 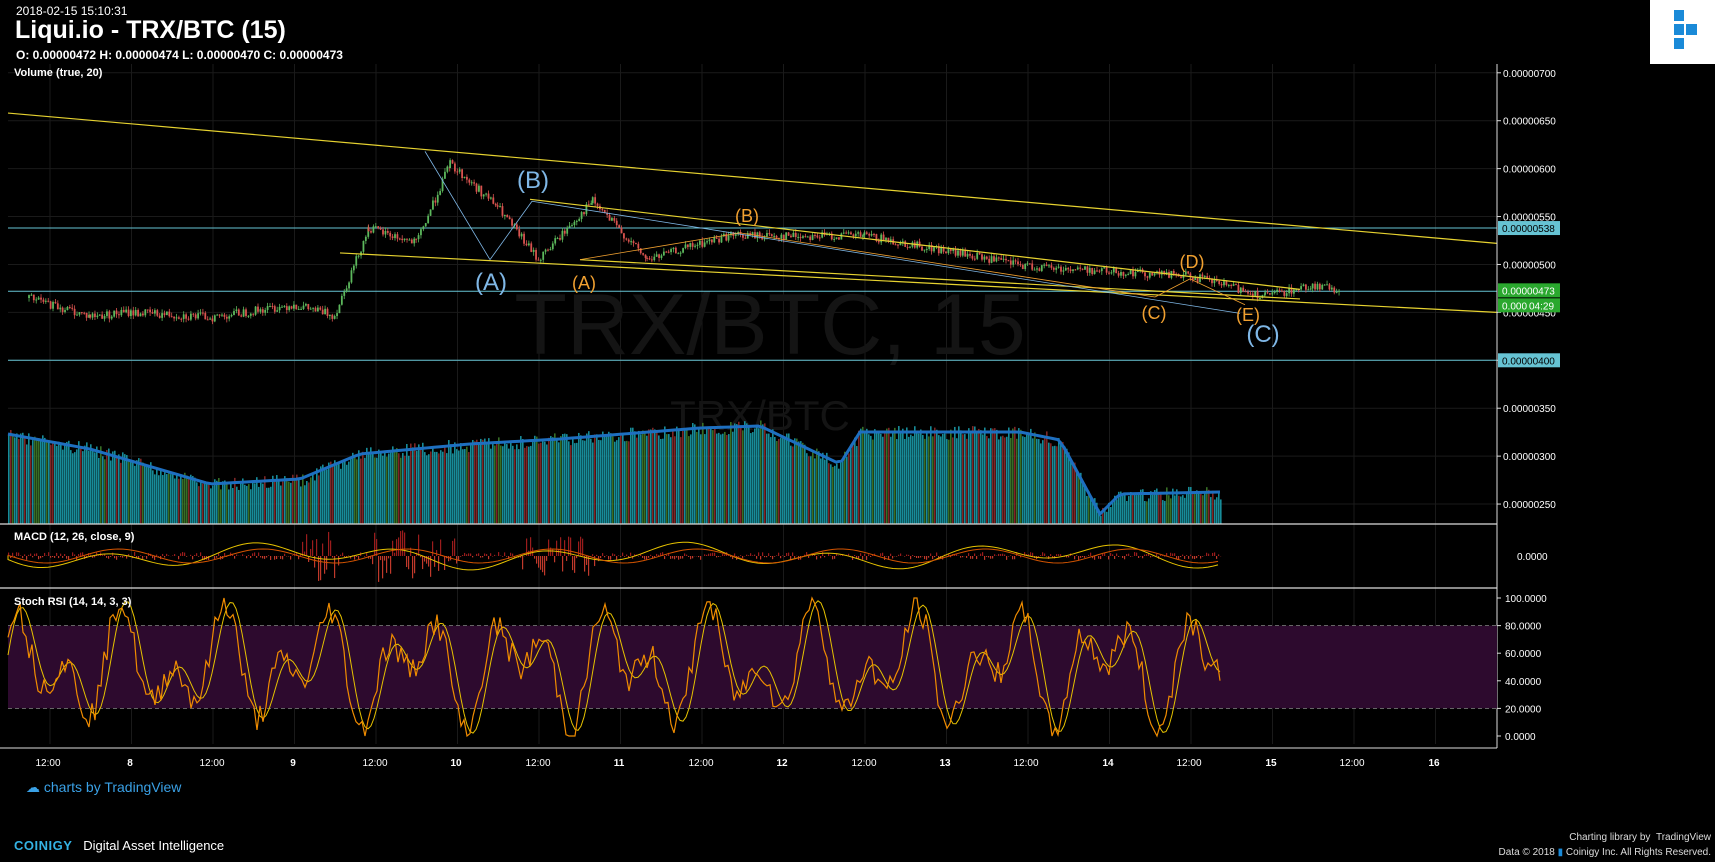 I want to click on wave-label: (C), so click(x=1154, y=313).